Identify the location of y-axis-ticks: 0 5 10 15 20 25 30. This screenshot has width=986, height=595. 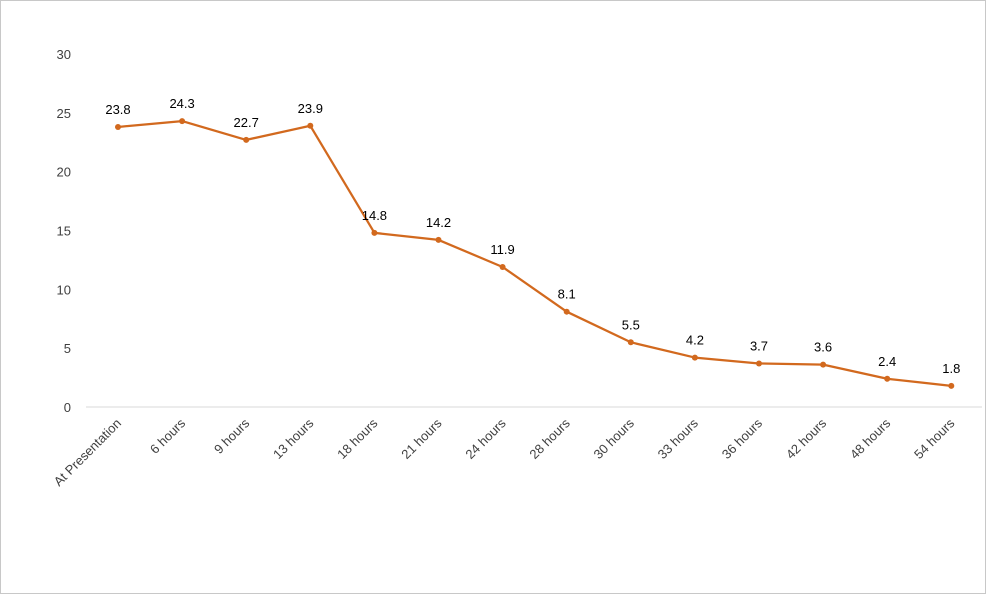
(64, 231).